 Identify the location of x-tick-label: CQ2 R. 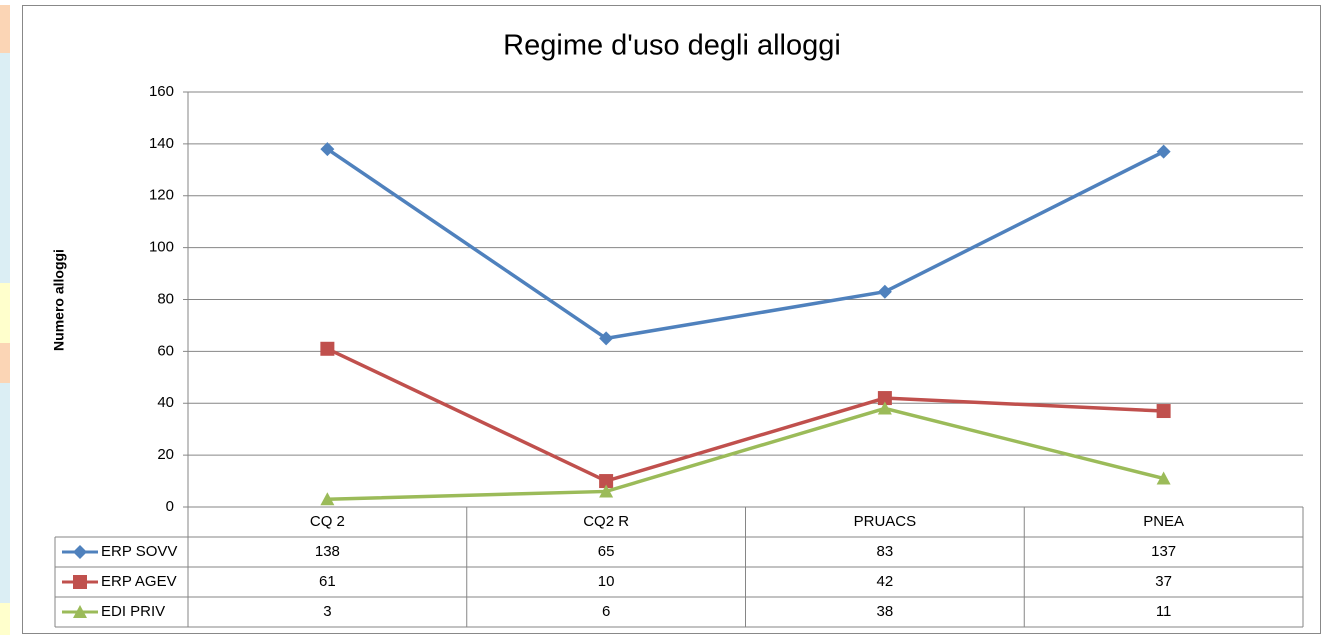
(606, 521).